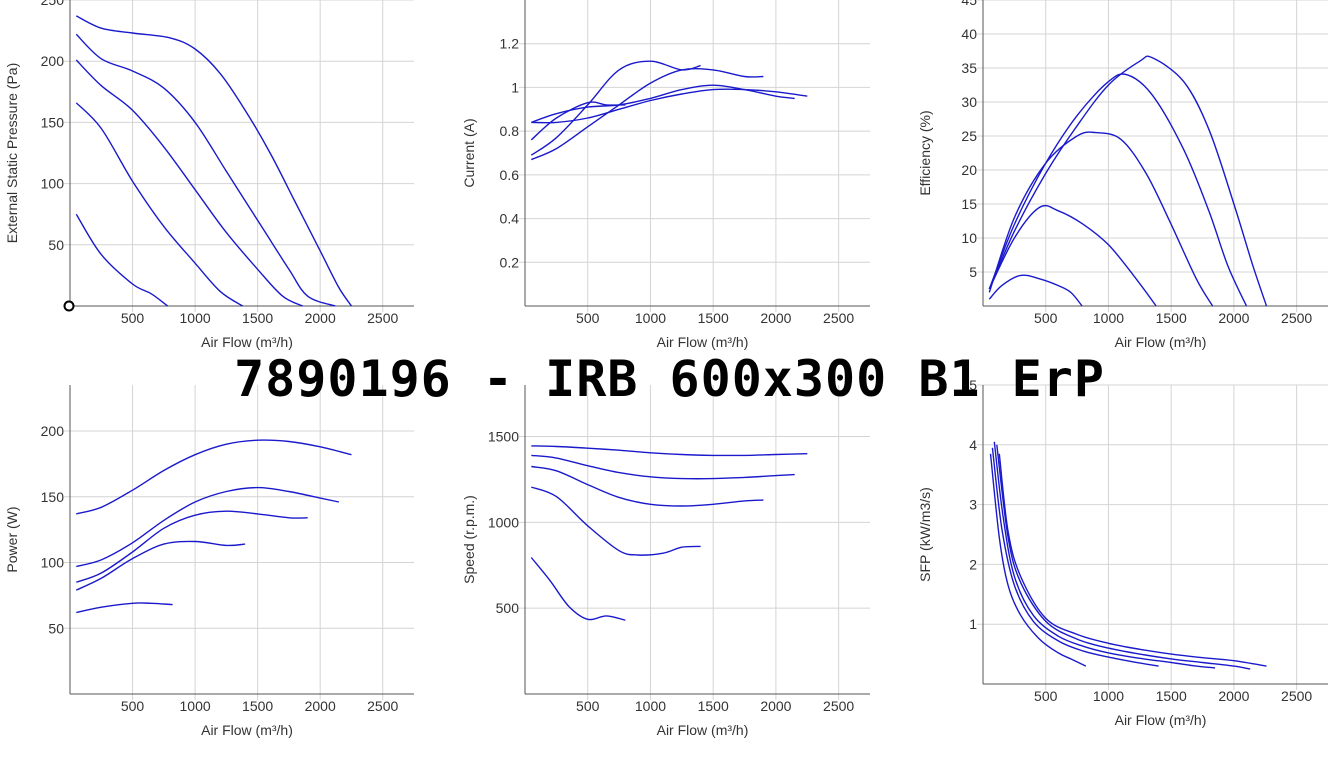 The width and height of the screenshot is (1339, 759). Describe the element at coordinates (53, 563) in the screenshot. I see `y-tick-label: 100` at that location.